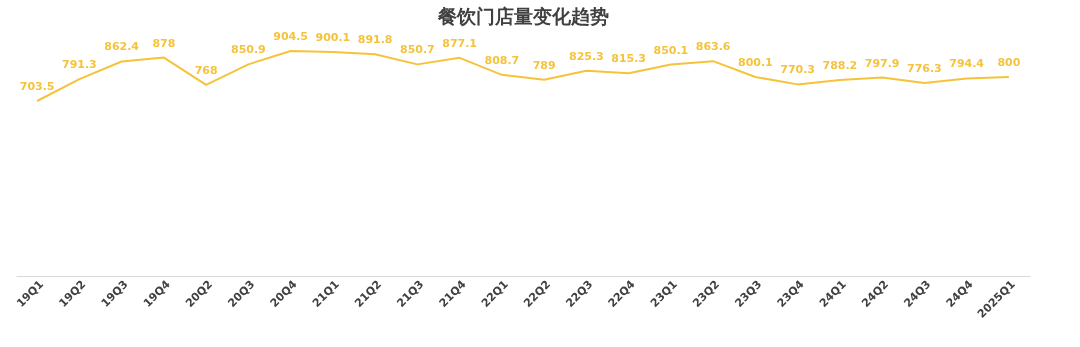 The height and width of the screenshot is (347, 1080). What do you see at coordinates (798, 70) in the screenshot?
I see `data-label: 770.3` at bounding box center [798, 70].